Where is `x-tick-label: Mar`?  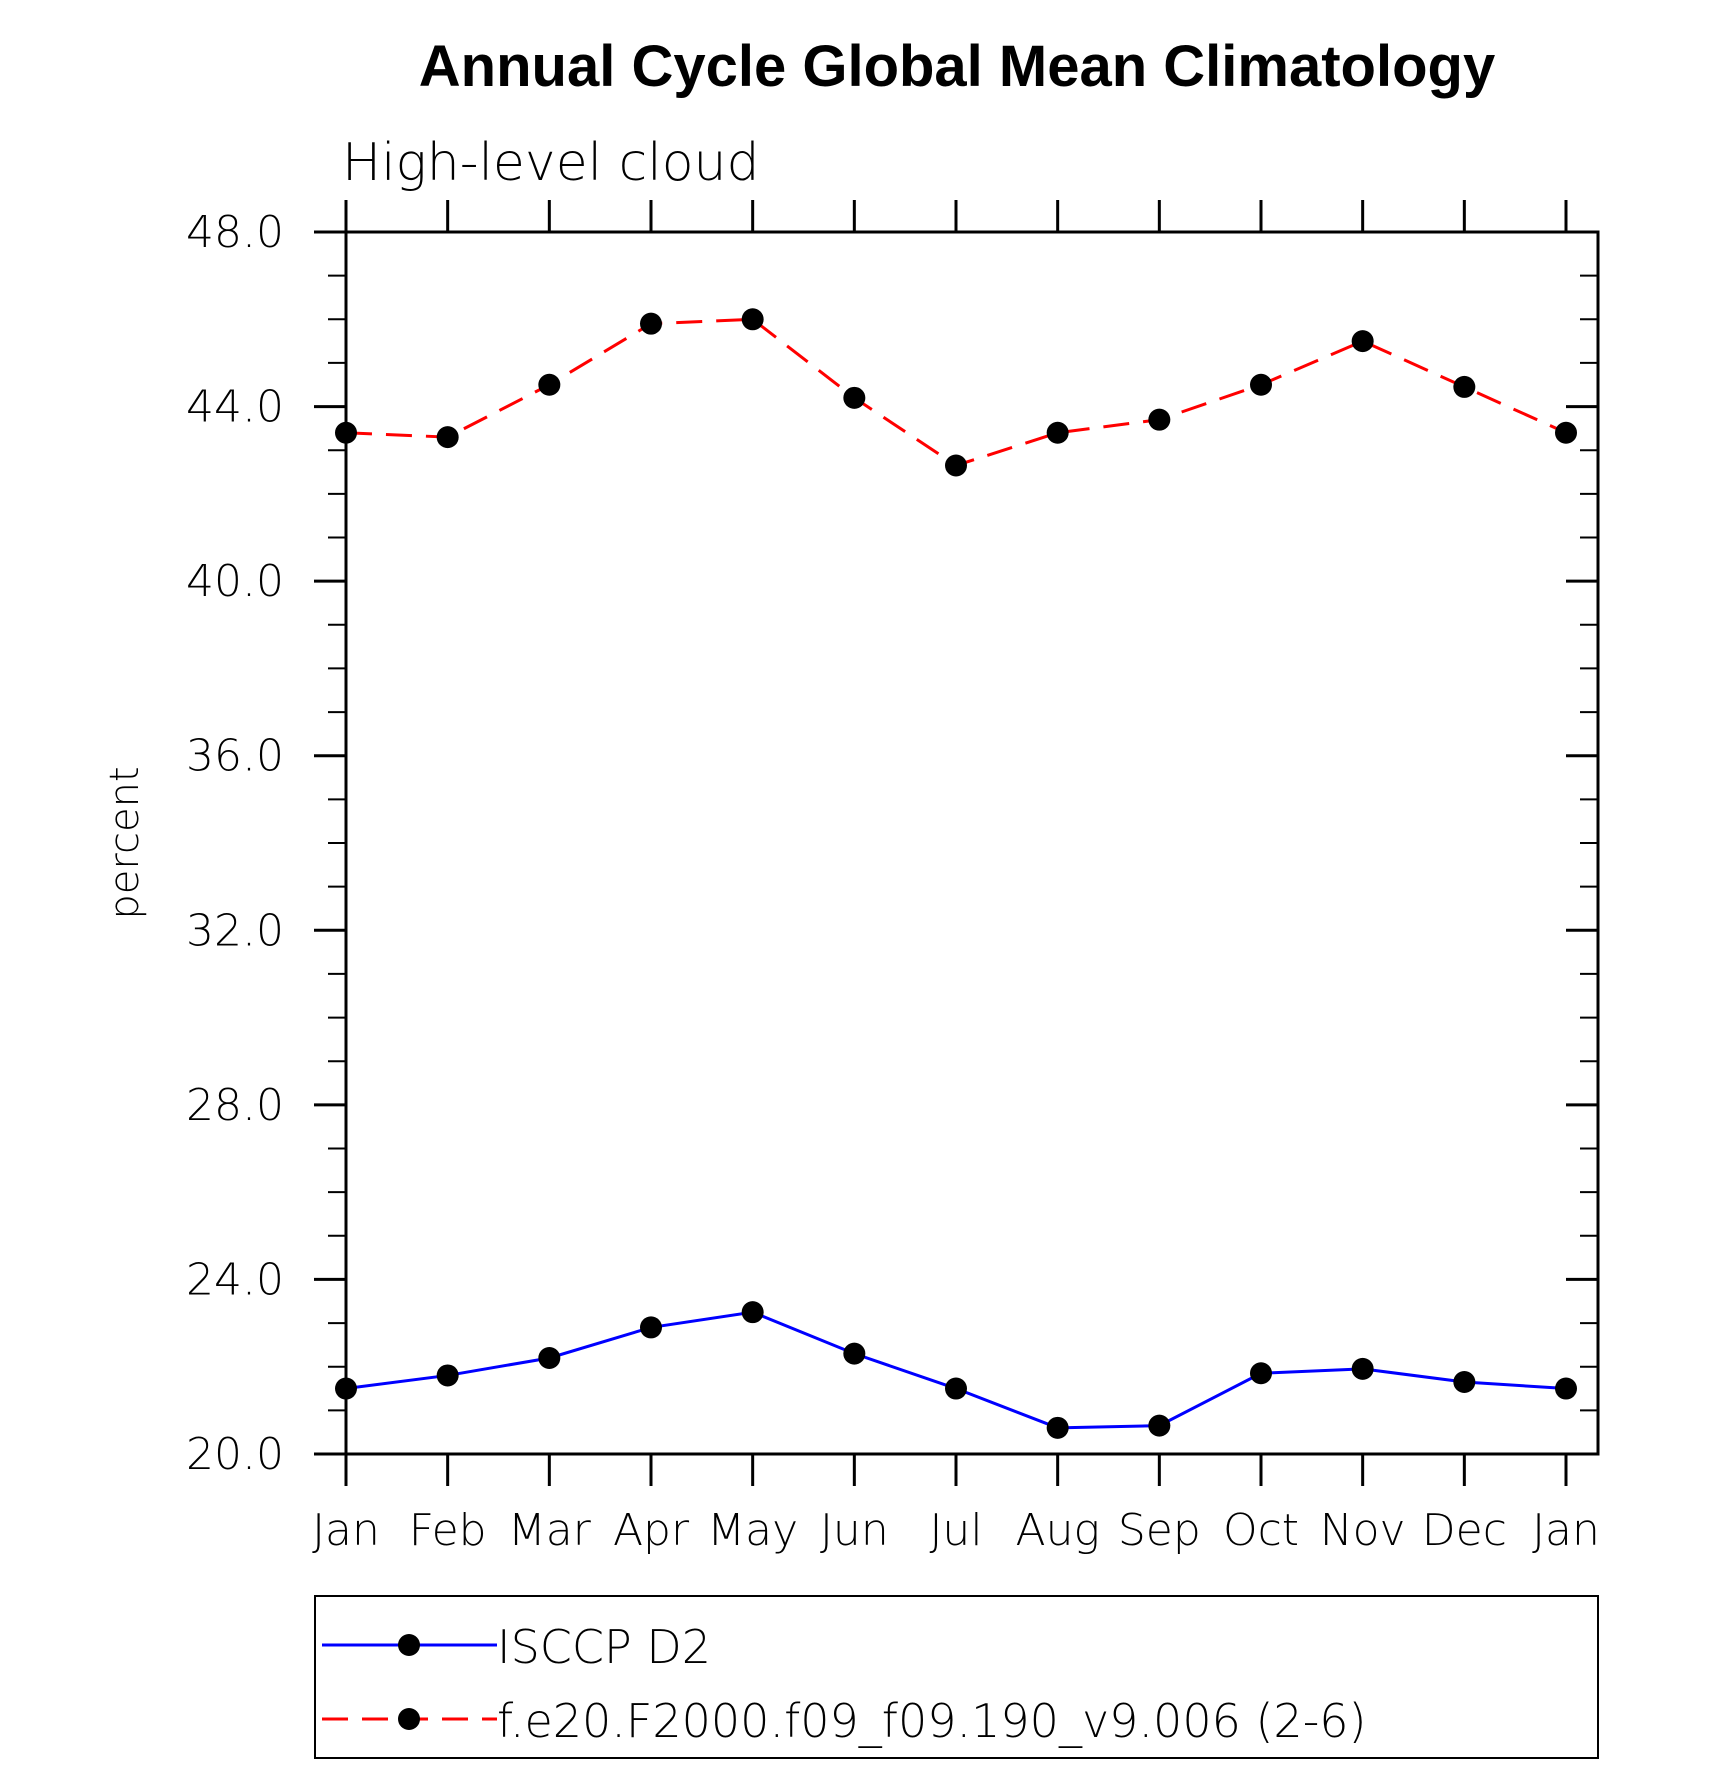
x-tick-label: Mar is located at coordinates (550, 1530).